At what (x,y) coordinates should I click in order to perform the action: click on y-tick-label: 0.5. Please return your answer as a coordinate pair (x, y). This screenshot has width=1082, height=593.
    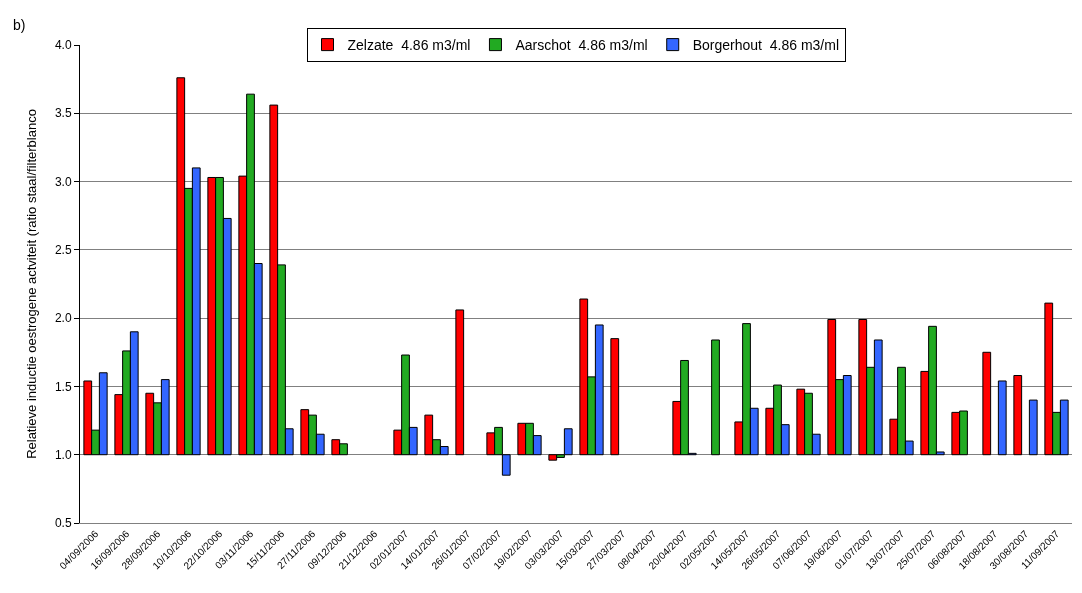
    Looking at the image, I should click on (63, 523).